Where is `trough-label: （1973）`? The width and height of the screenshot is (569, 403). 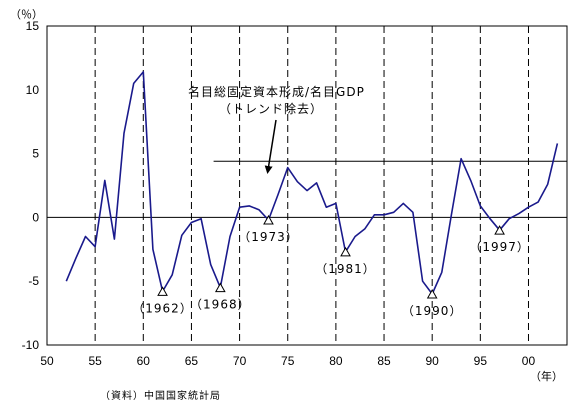 trough-label: （1973） is located at coordinates (268, 237).